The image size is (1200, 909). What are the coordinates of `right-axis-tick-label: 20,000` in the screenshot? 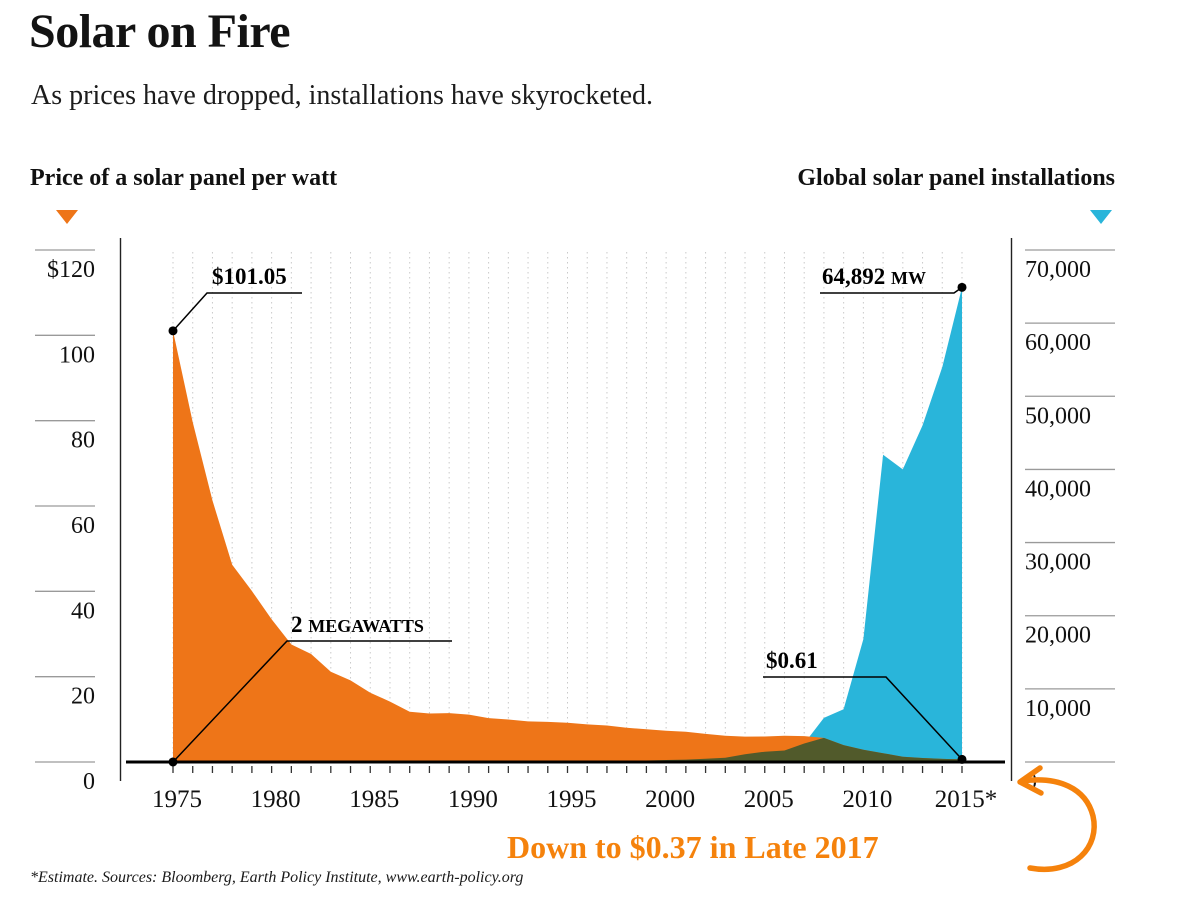 It's located at (1058, 636).